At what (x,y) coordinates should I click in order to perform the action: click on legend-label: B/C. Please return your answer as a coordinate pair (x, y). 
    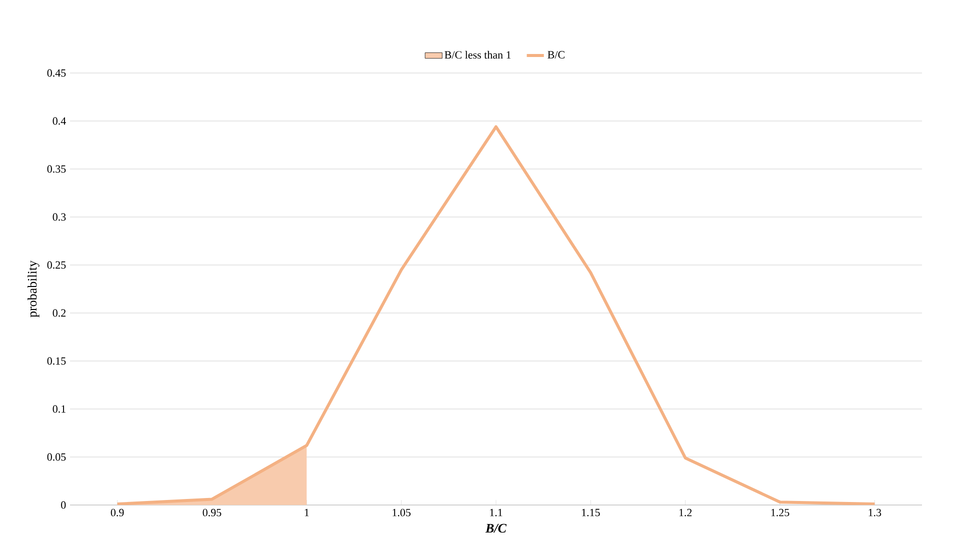
    Looking at the image, I should click on (556, 54).